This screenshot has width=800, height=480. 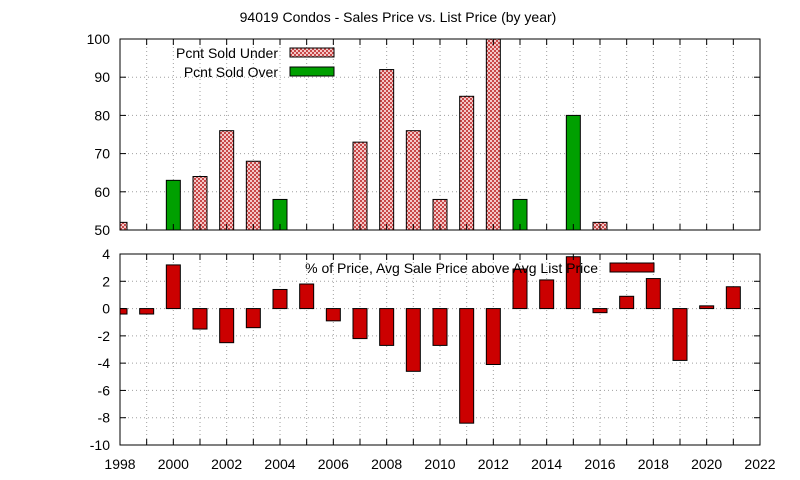 I want to click on top-ytick-label: 50, so click(x=102, y=230).